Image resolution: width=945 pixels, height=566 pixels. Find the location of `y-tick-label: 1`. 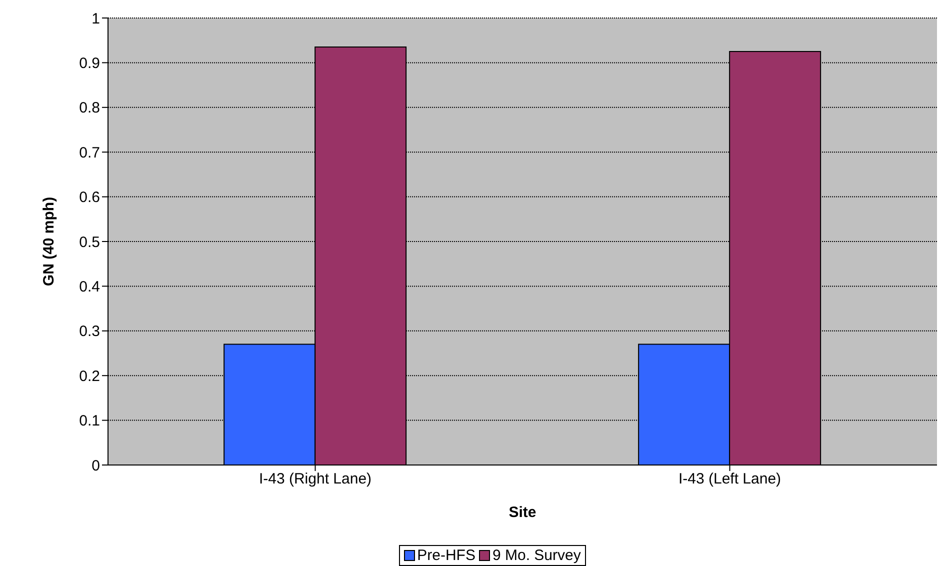

y-tick-label: 1 is located at coordinates (96, 19).